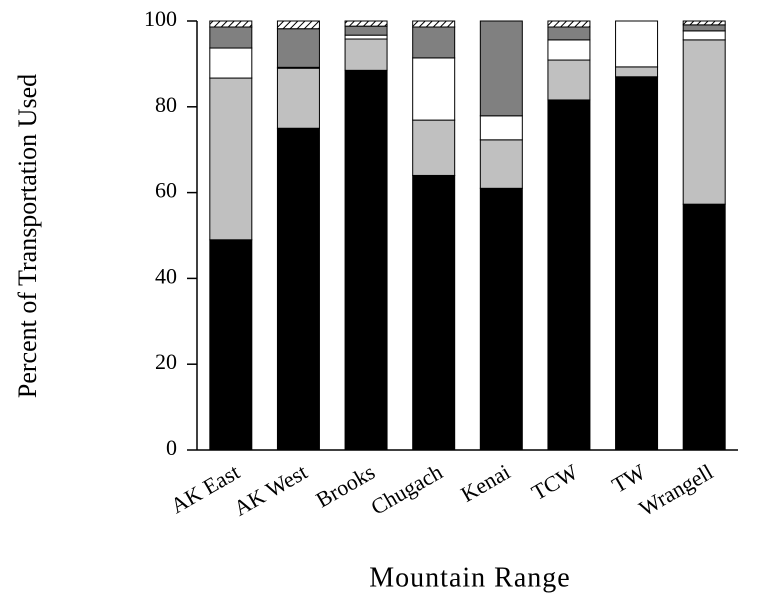 The height and width of the screenshot is (600, 766). I want to click on y-axis-label: Percent of Transportation Used, so click(27, 236).